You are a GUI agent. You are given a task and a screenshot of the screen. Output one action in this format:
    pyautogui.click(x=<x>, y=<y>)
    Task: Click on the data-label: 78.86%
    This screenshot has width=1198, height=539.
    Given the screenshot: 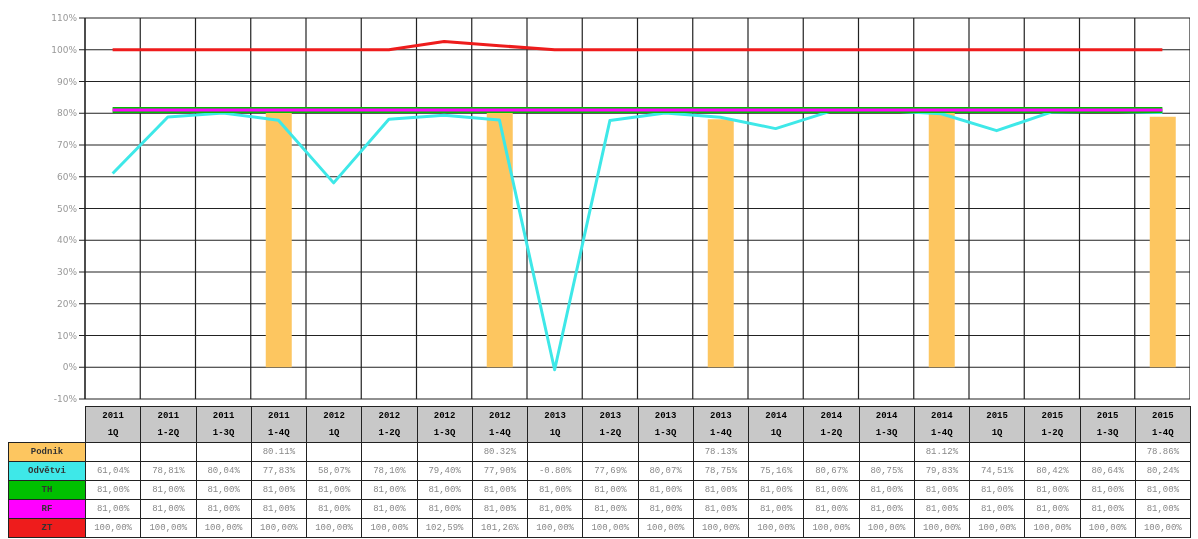 What is the action you would take?
    pyautogui.click(x=1163, y=452)
    